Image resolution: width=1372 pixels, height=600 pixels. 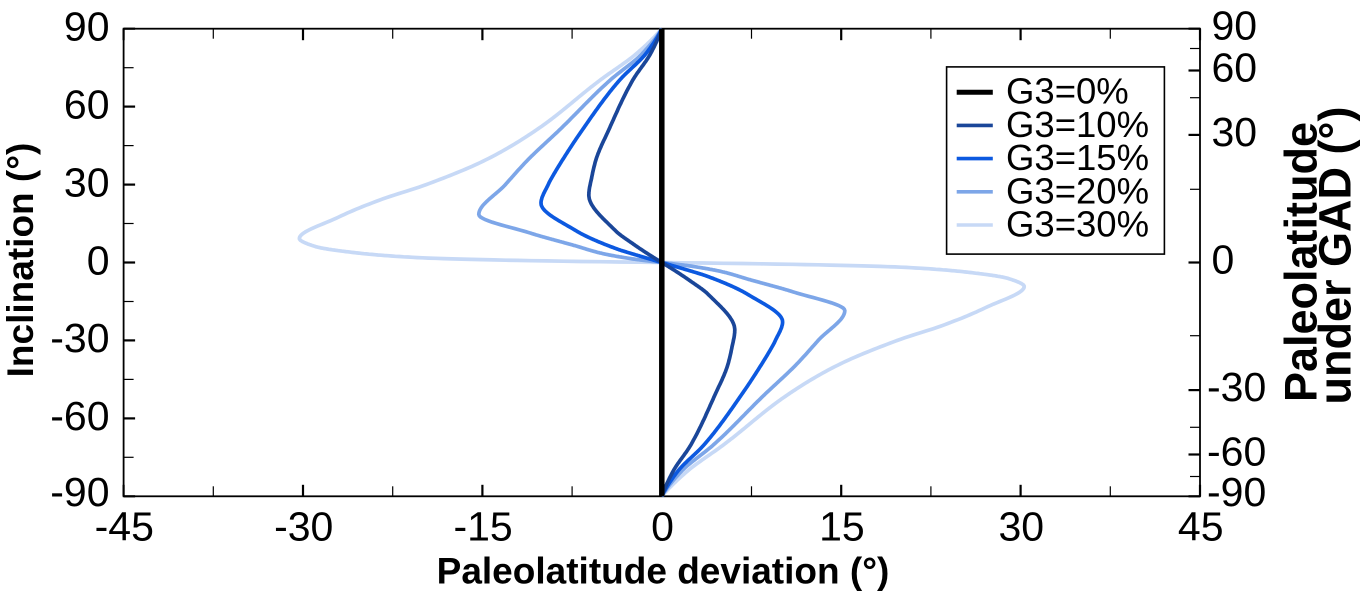 What do you see at coordinates (1067, 91) in the screenshot?
I see `svg-text: G3=0%` at bounding box center [1067, 91].